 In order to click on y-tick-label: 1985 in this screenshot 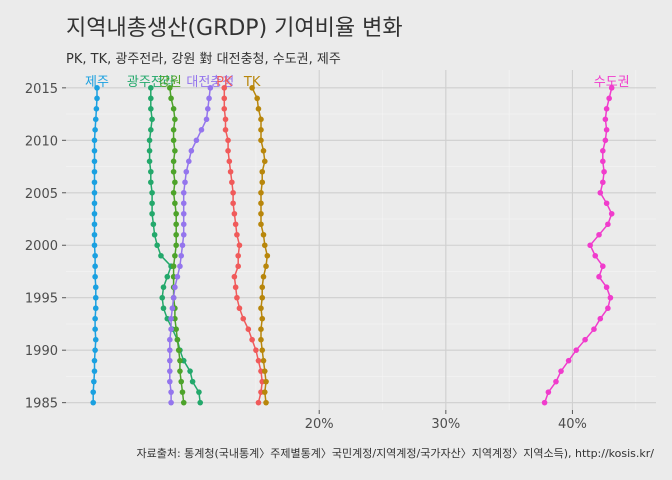, I will do `click(41, 404)`.